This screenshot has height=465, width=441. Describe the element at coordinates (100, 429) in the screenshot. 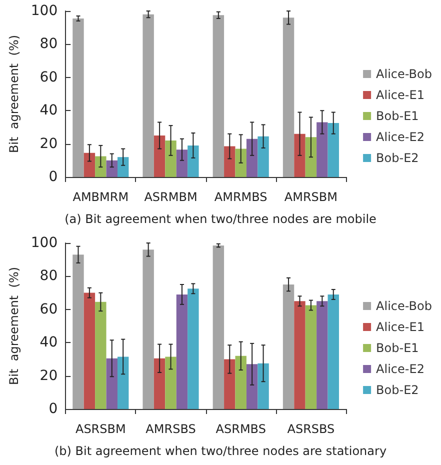

I see `x-tick-label: ASRSBM` at that location.